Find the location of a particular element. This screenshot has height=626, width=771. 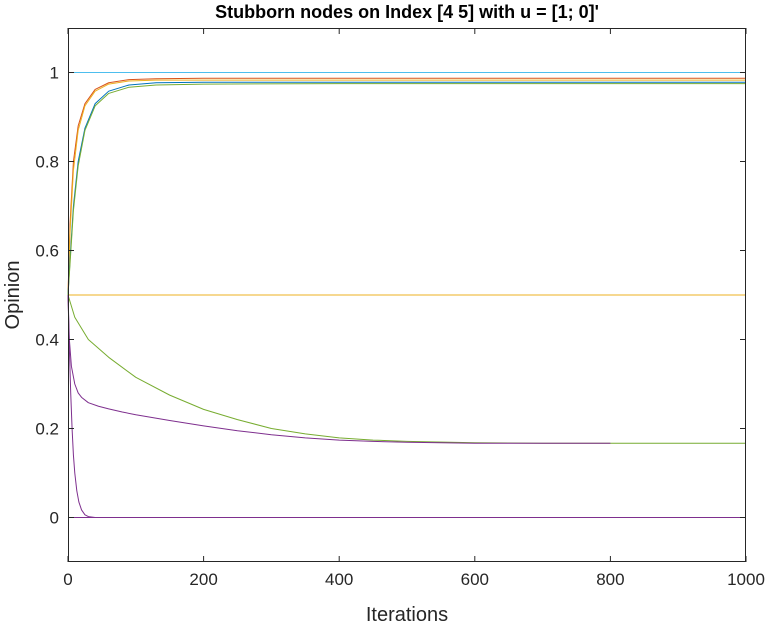

x-tick-label-6: 1000 is located at coordinates (746, 579).